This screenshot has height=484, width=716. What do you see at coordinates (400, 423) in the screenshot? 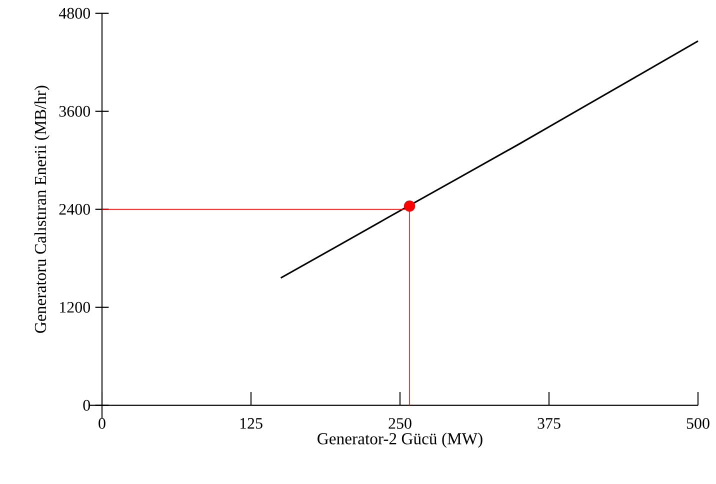
I see `x-tick-label: 250` at bounding box center [400, 423].